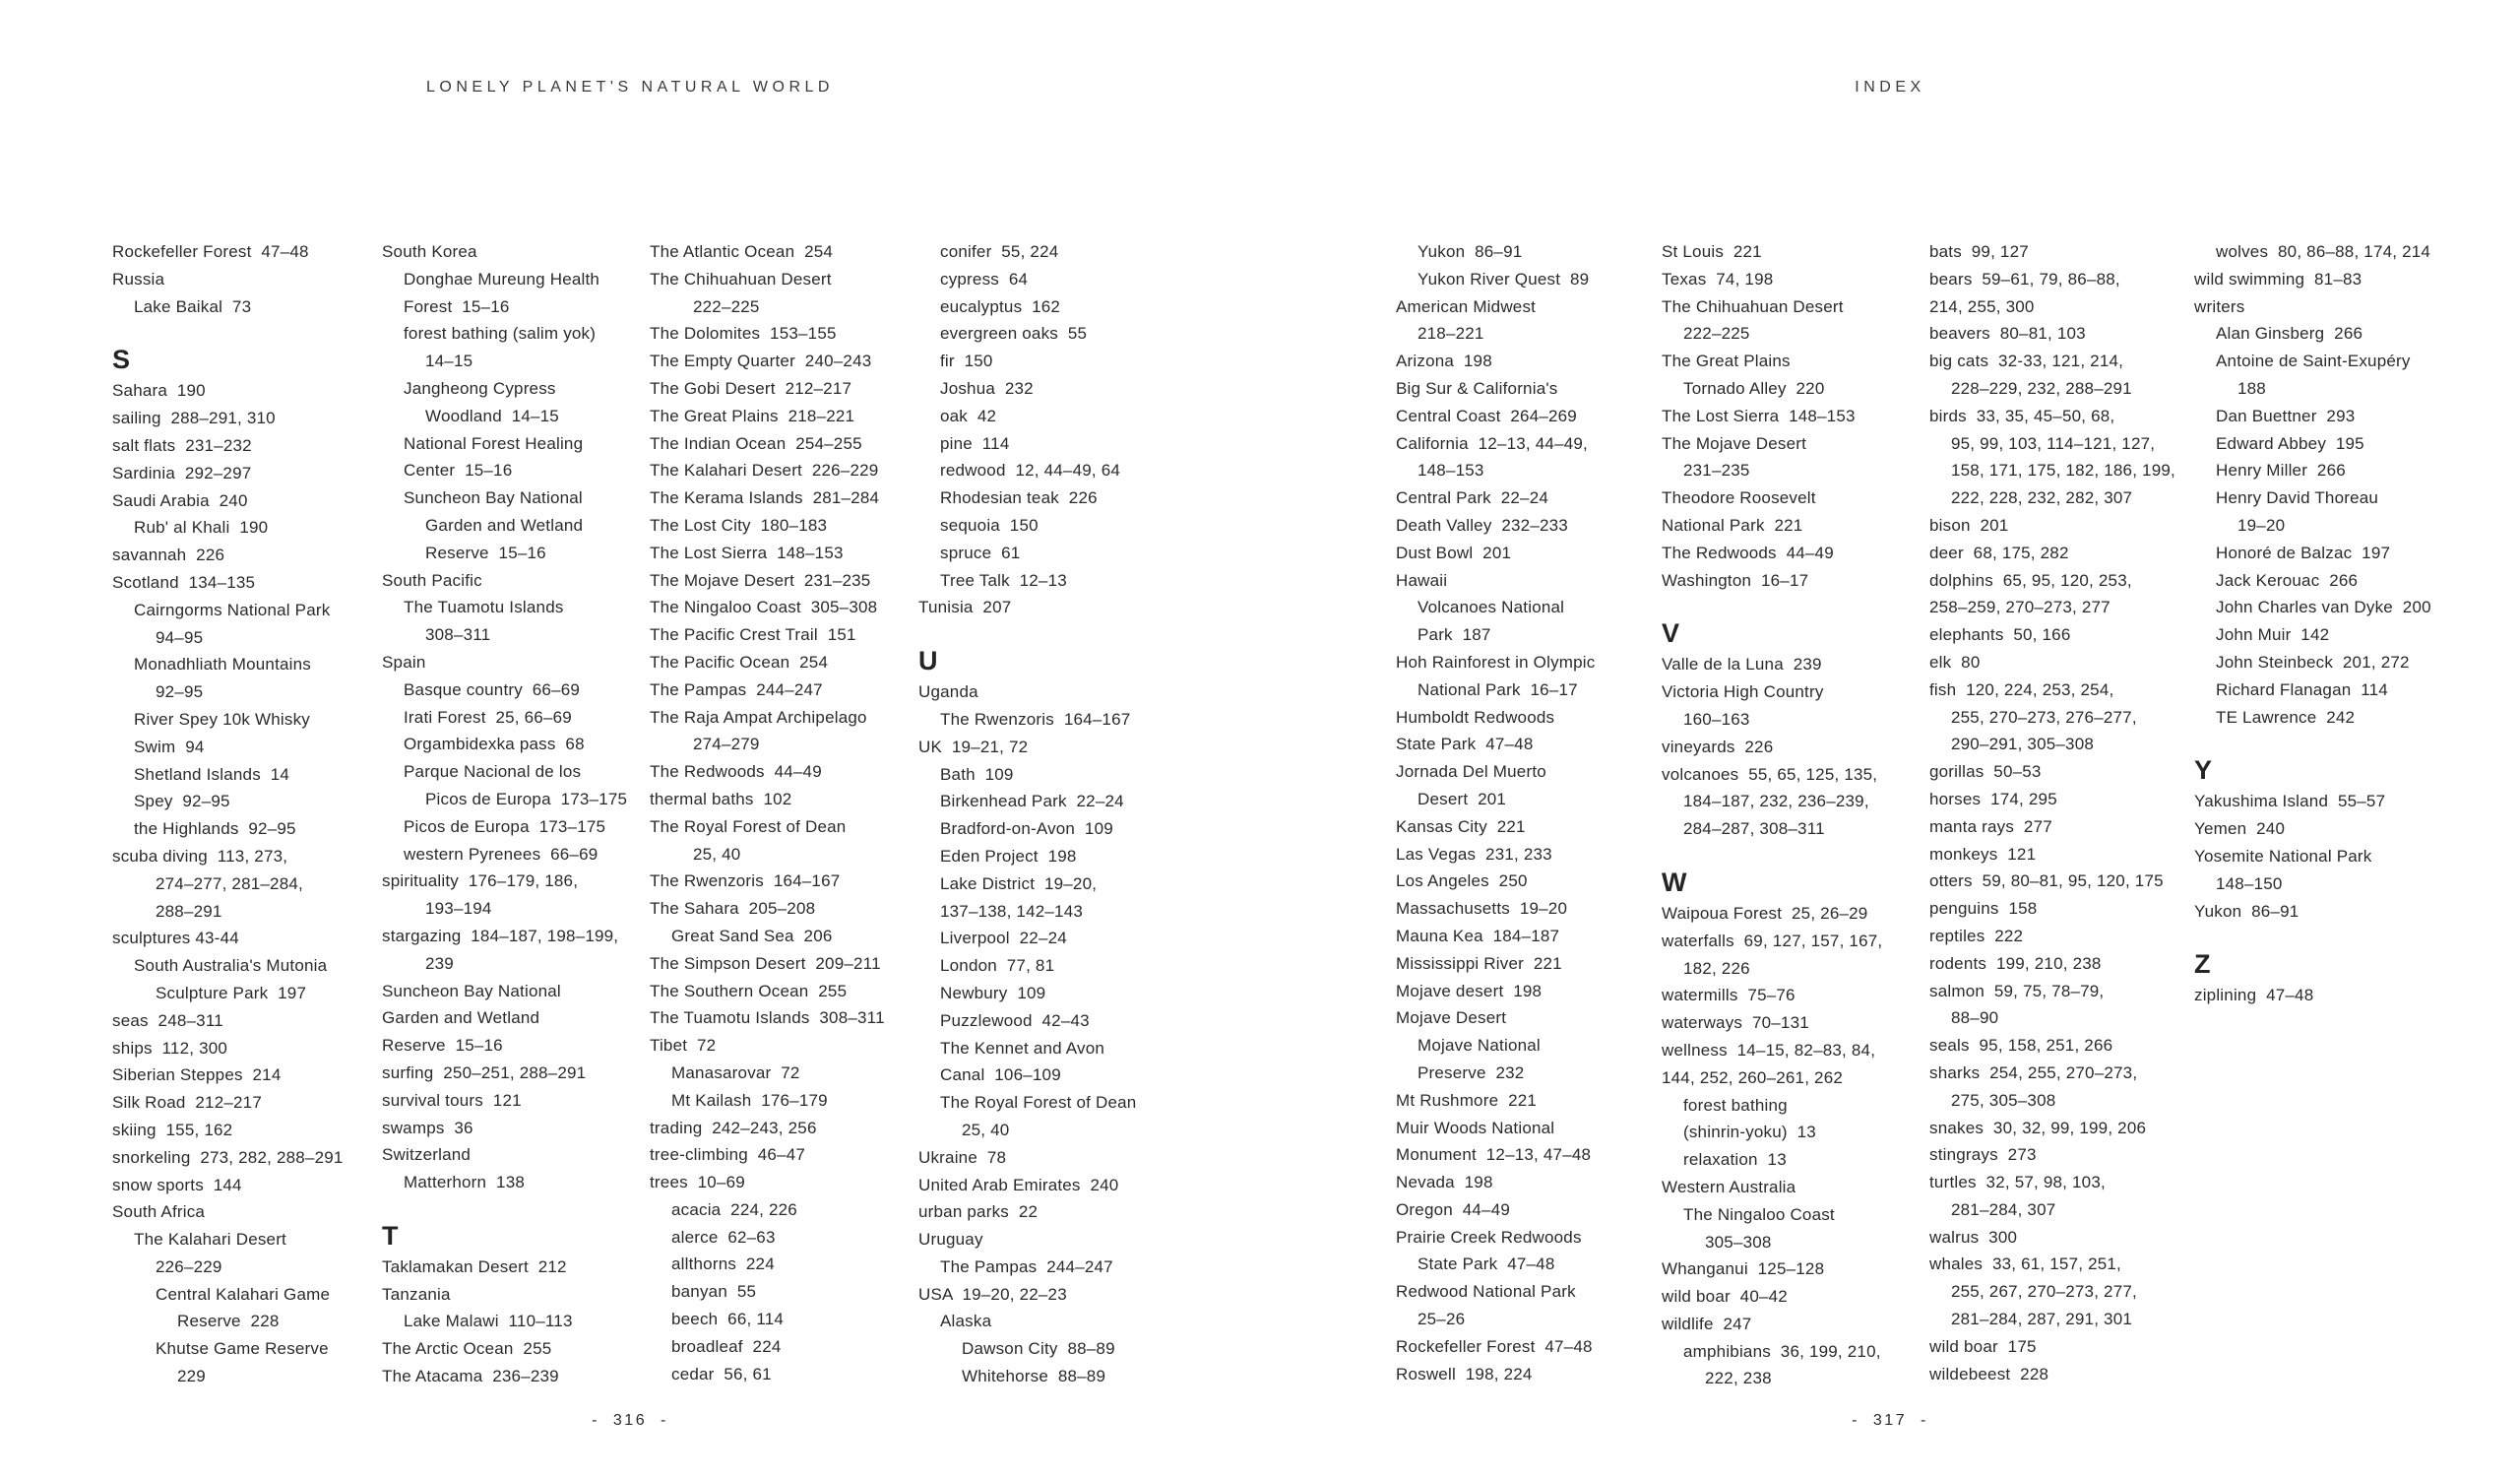 The width and height of the screenshot is (2520, 1479). What do you see at coordinates (2273, 635) in the screenshot?
I see `index-line: John Muir 142` at bounding box center [2273, 635].